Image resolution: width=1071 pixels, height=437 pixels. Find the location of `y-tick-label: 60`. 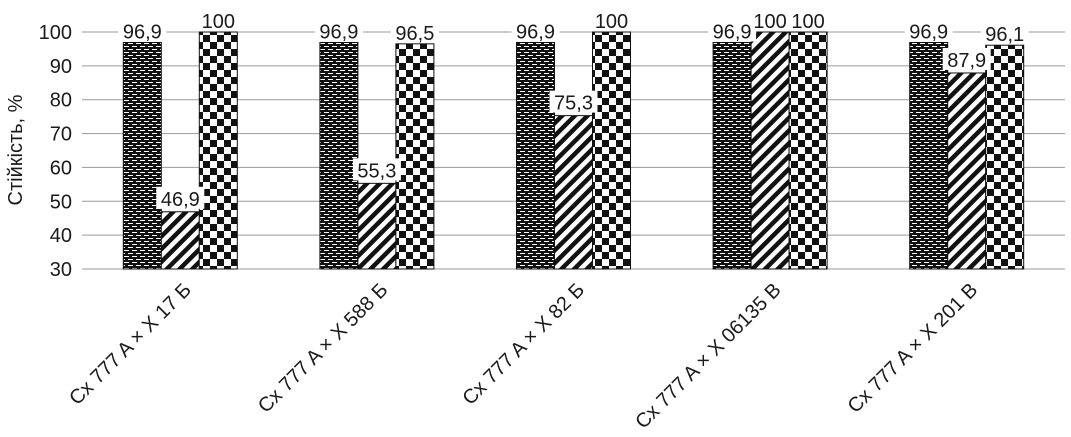

y-tick-label: 60 is located at coordinates (61, 168).